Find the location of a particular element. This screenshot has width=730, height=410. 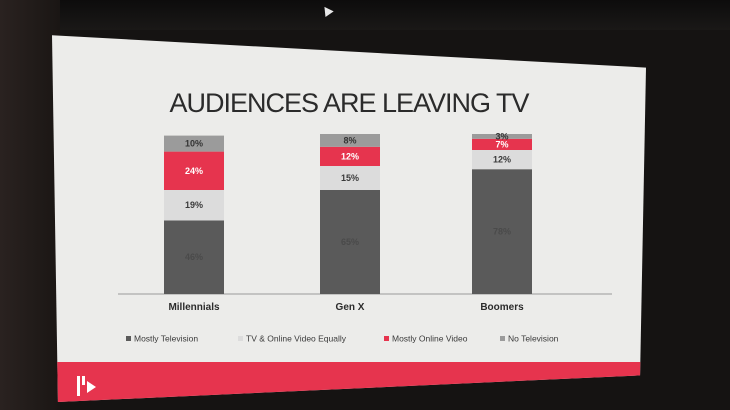

bar-data-label: 19% is located at coordinates (194, 205).